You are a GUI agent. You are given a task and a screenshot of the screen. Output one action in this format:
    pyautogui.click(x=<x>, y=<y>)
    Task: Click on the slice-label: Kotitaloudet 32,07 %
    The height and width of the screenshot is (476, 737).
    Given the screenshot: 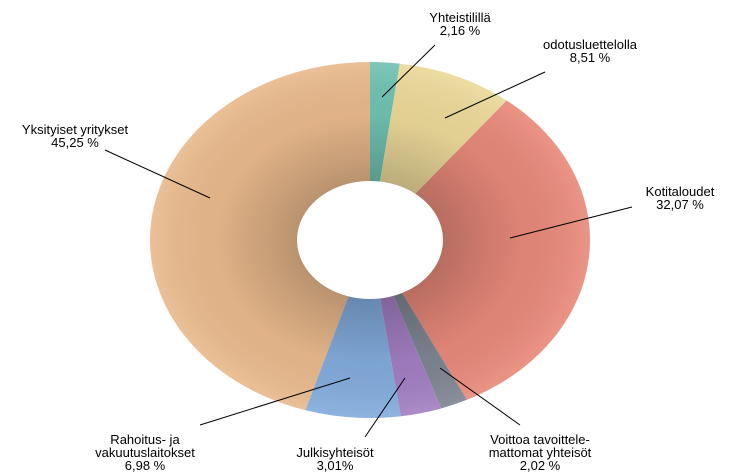 What is the action you would take?
    pyautogui.click(x=680, y=198)
    